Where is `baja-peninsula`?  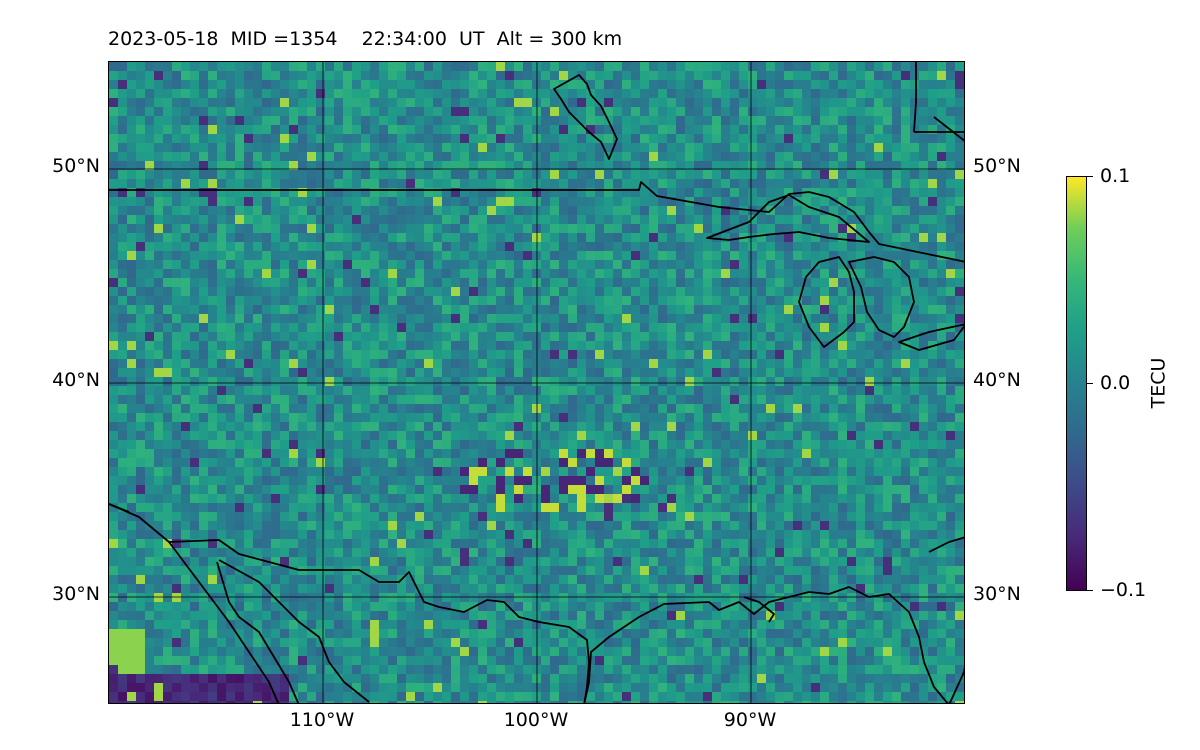
baja-peninsula is located at coordinates (349, 603).